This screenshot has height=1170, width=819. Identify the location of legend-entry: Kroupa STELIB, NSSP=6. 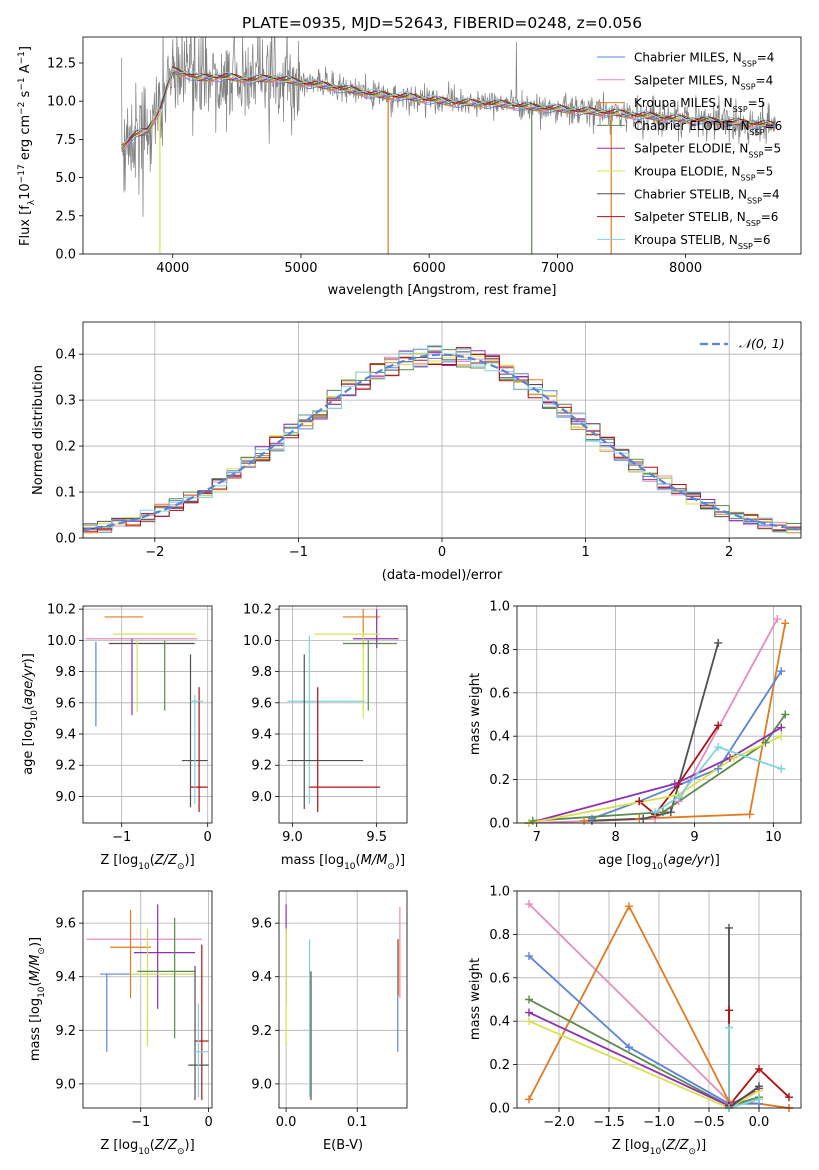
(702, 242).